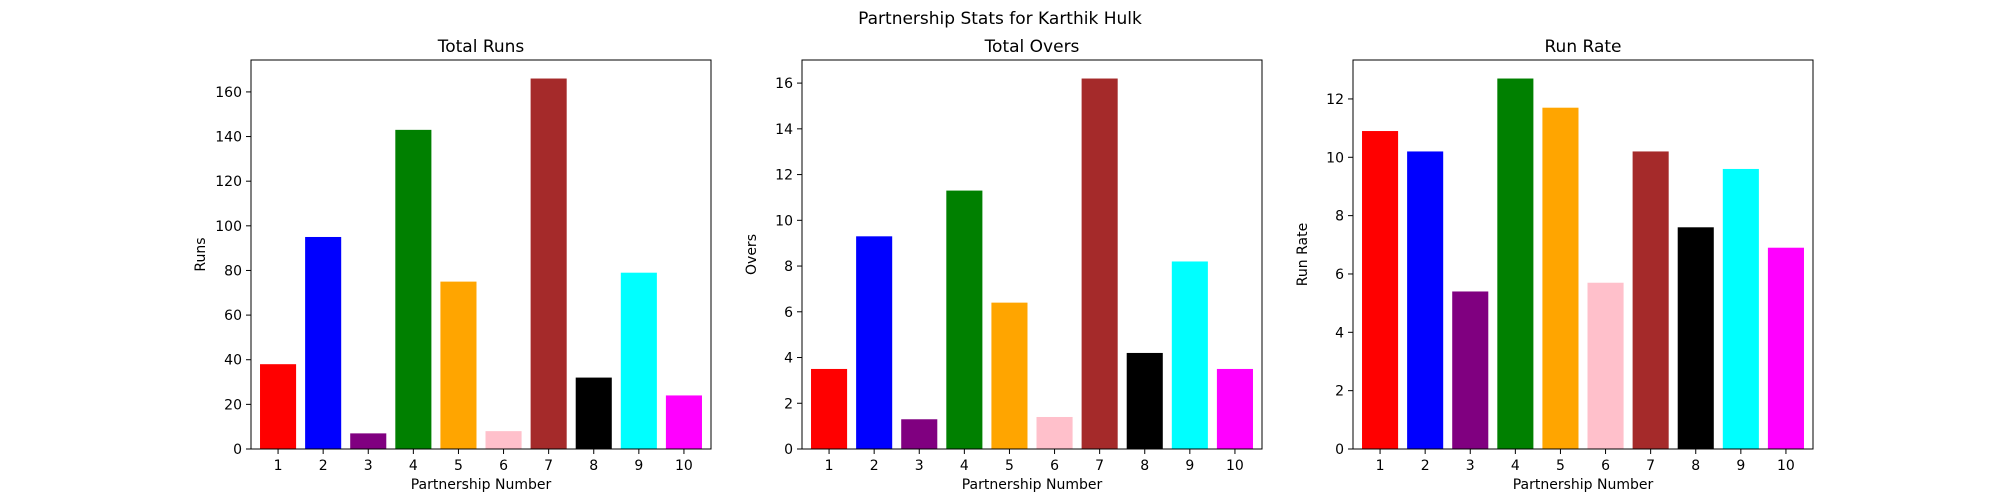 The image size is (2000, 500). I want to click on total-overs-xlabel: Partnership Number, so click(1032, 485).